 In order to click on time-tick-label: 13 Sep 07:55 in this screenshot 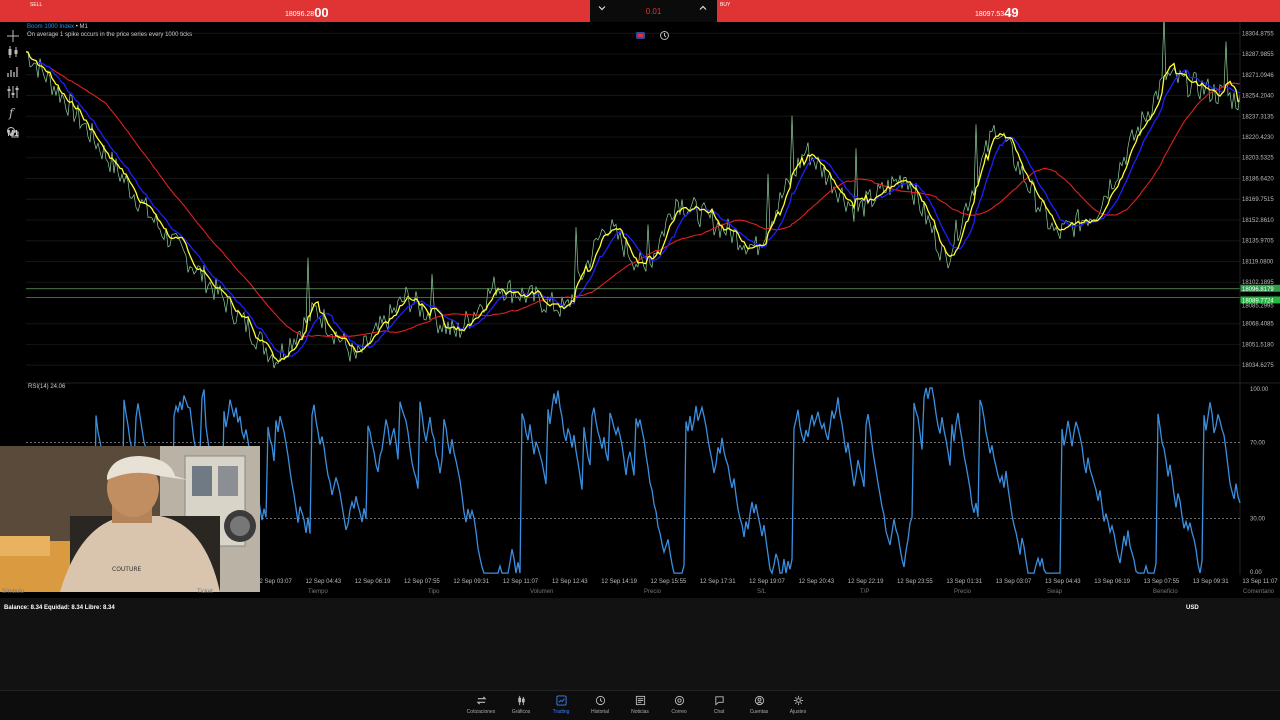, I will do `click(1162, 582)`.